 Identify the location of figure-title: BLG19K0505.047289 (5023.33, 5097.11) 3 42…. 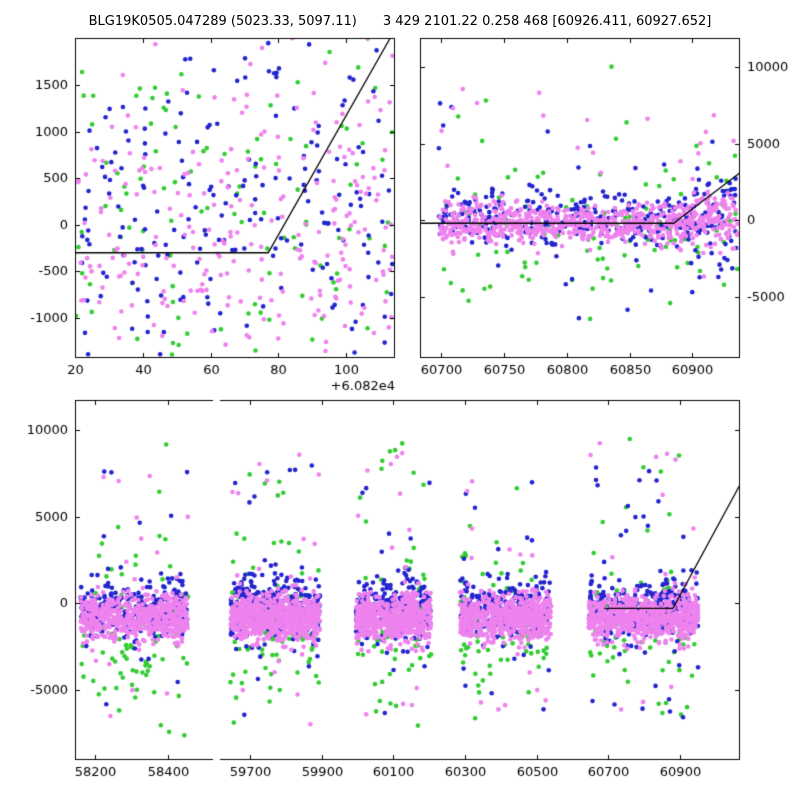
(400, 21).